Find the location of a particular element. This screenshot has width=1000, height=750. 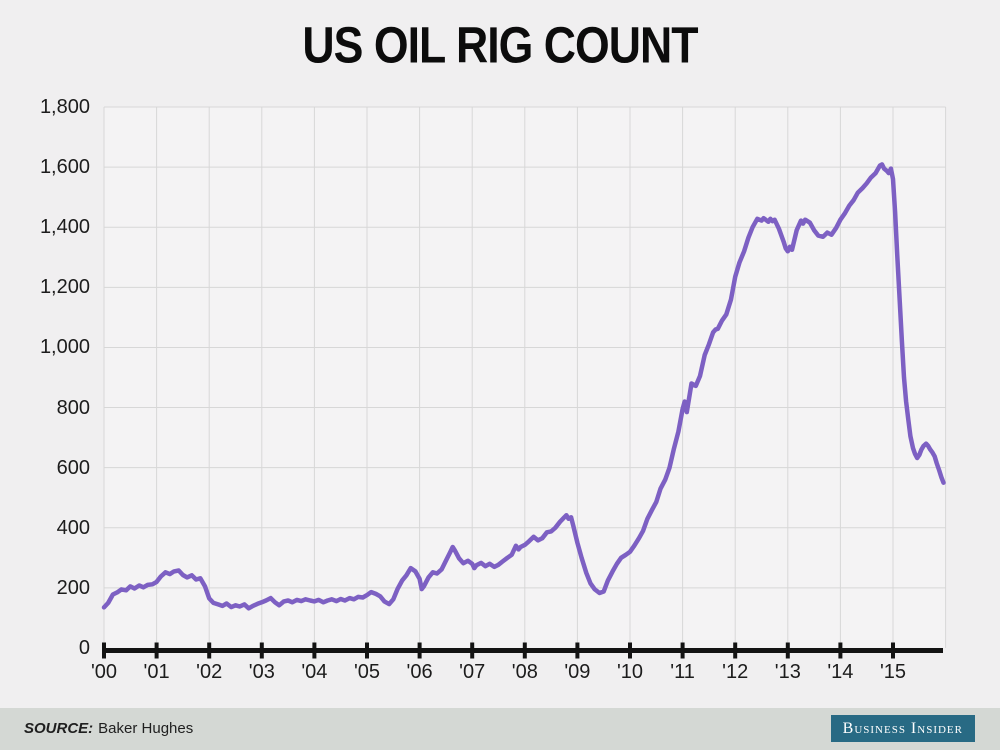

y-axis-label: 400 is located at coordinates (73, 527).